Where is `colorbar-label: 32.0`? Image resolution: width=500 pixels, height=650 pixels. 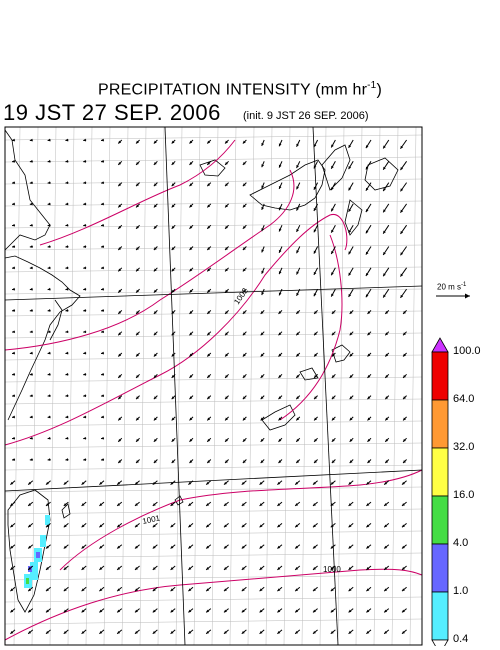 colorbar-label: 32.0 is located at coordinates (464, 447).